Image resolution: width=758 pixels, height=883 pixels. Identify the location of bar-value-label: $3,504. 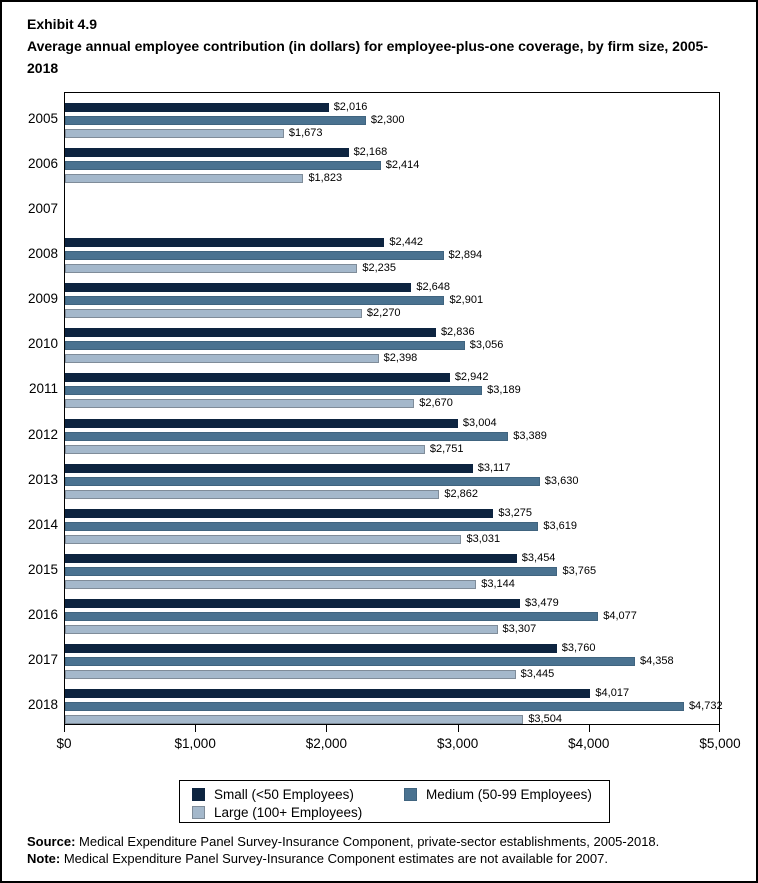
(545, 718).